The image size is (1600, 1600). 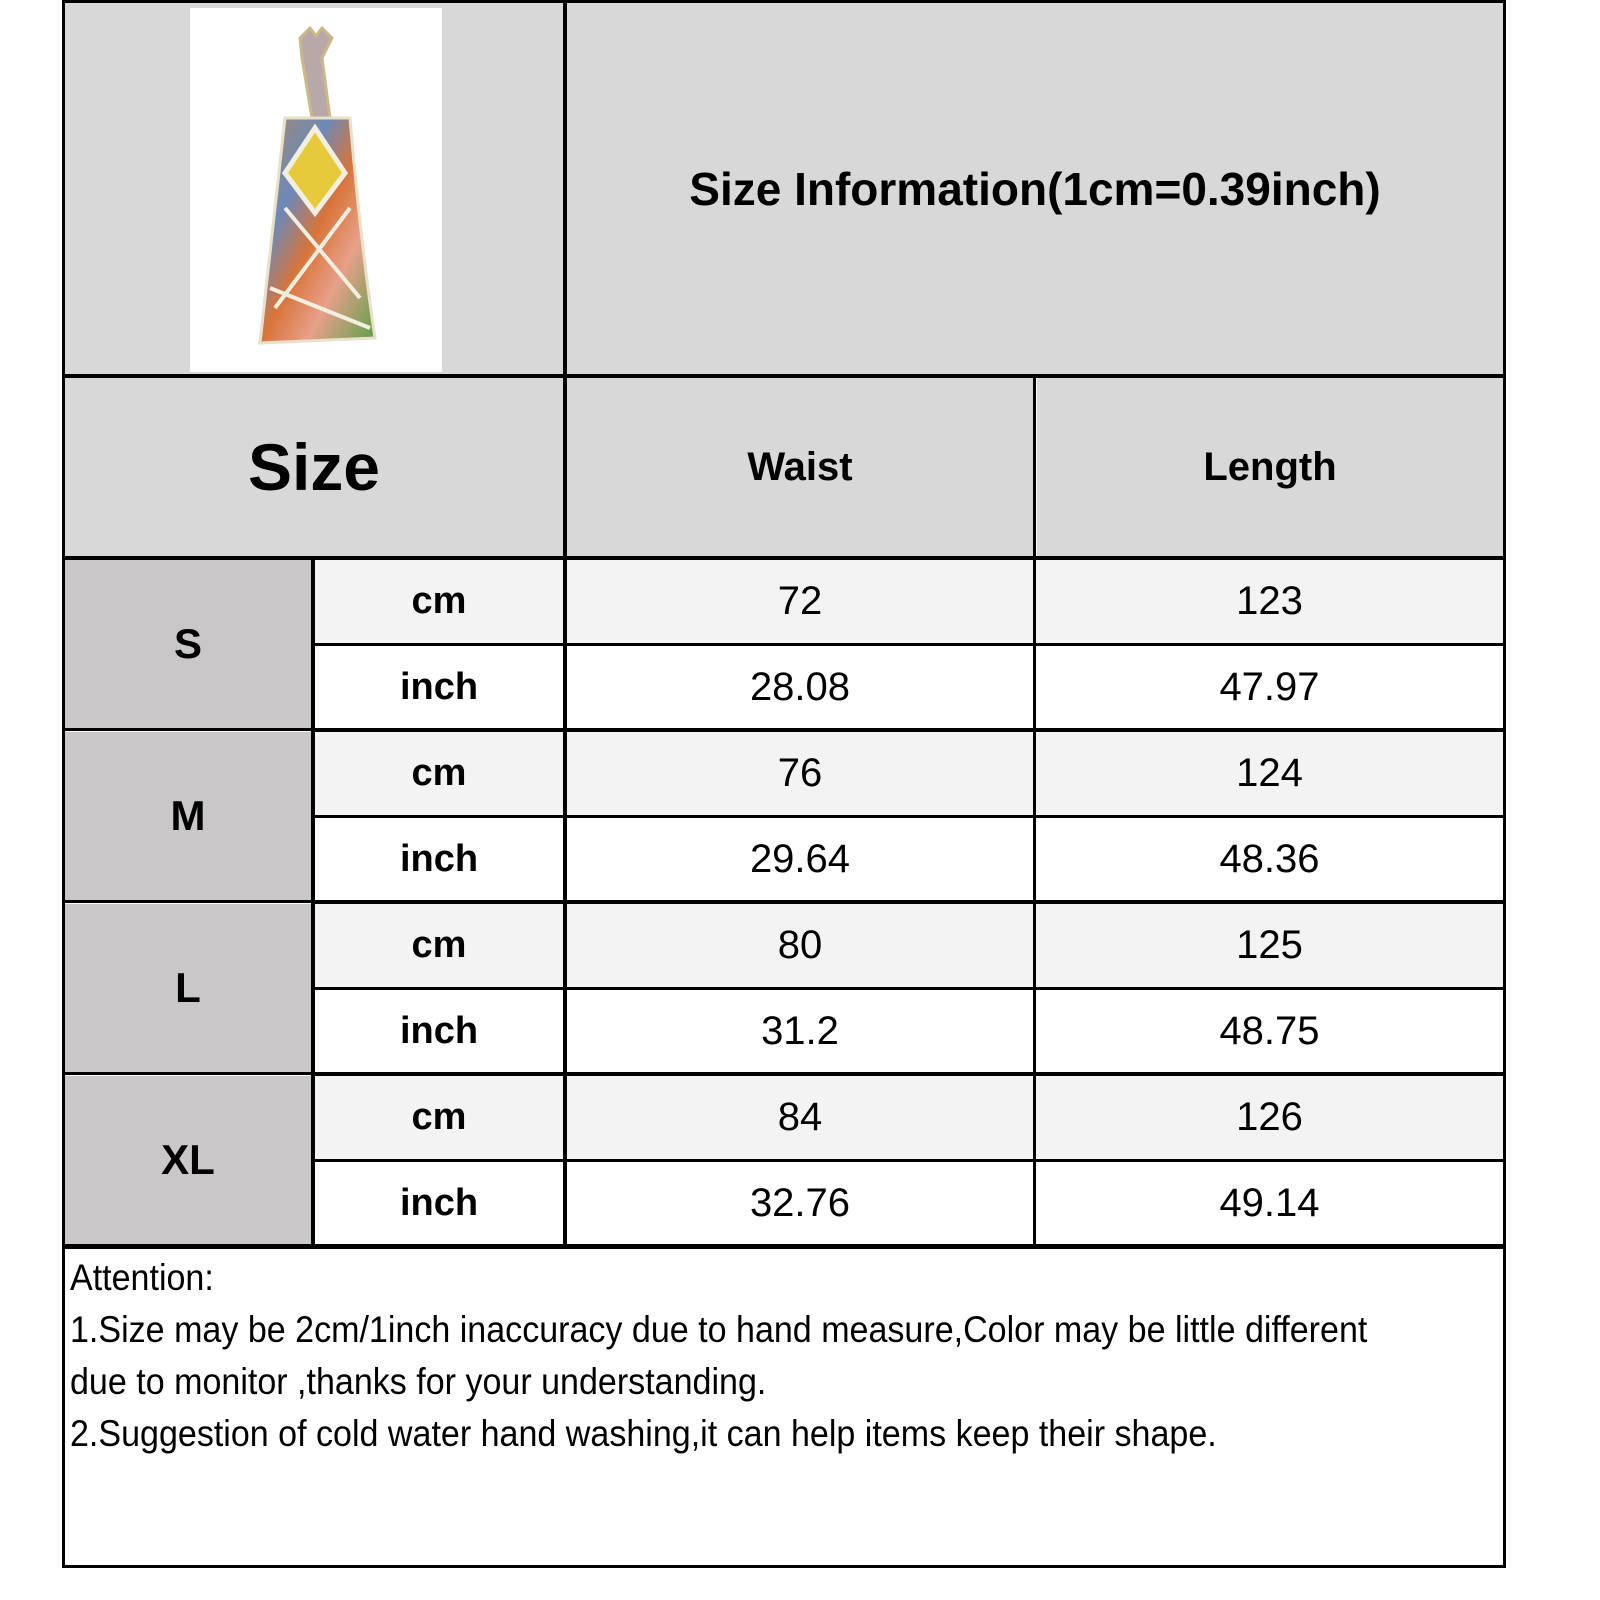 I want to click on length-header: Length, so click(x=1270, y=467).